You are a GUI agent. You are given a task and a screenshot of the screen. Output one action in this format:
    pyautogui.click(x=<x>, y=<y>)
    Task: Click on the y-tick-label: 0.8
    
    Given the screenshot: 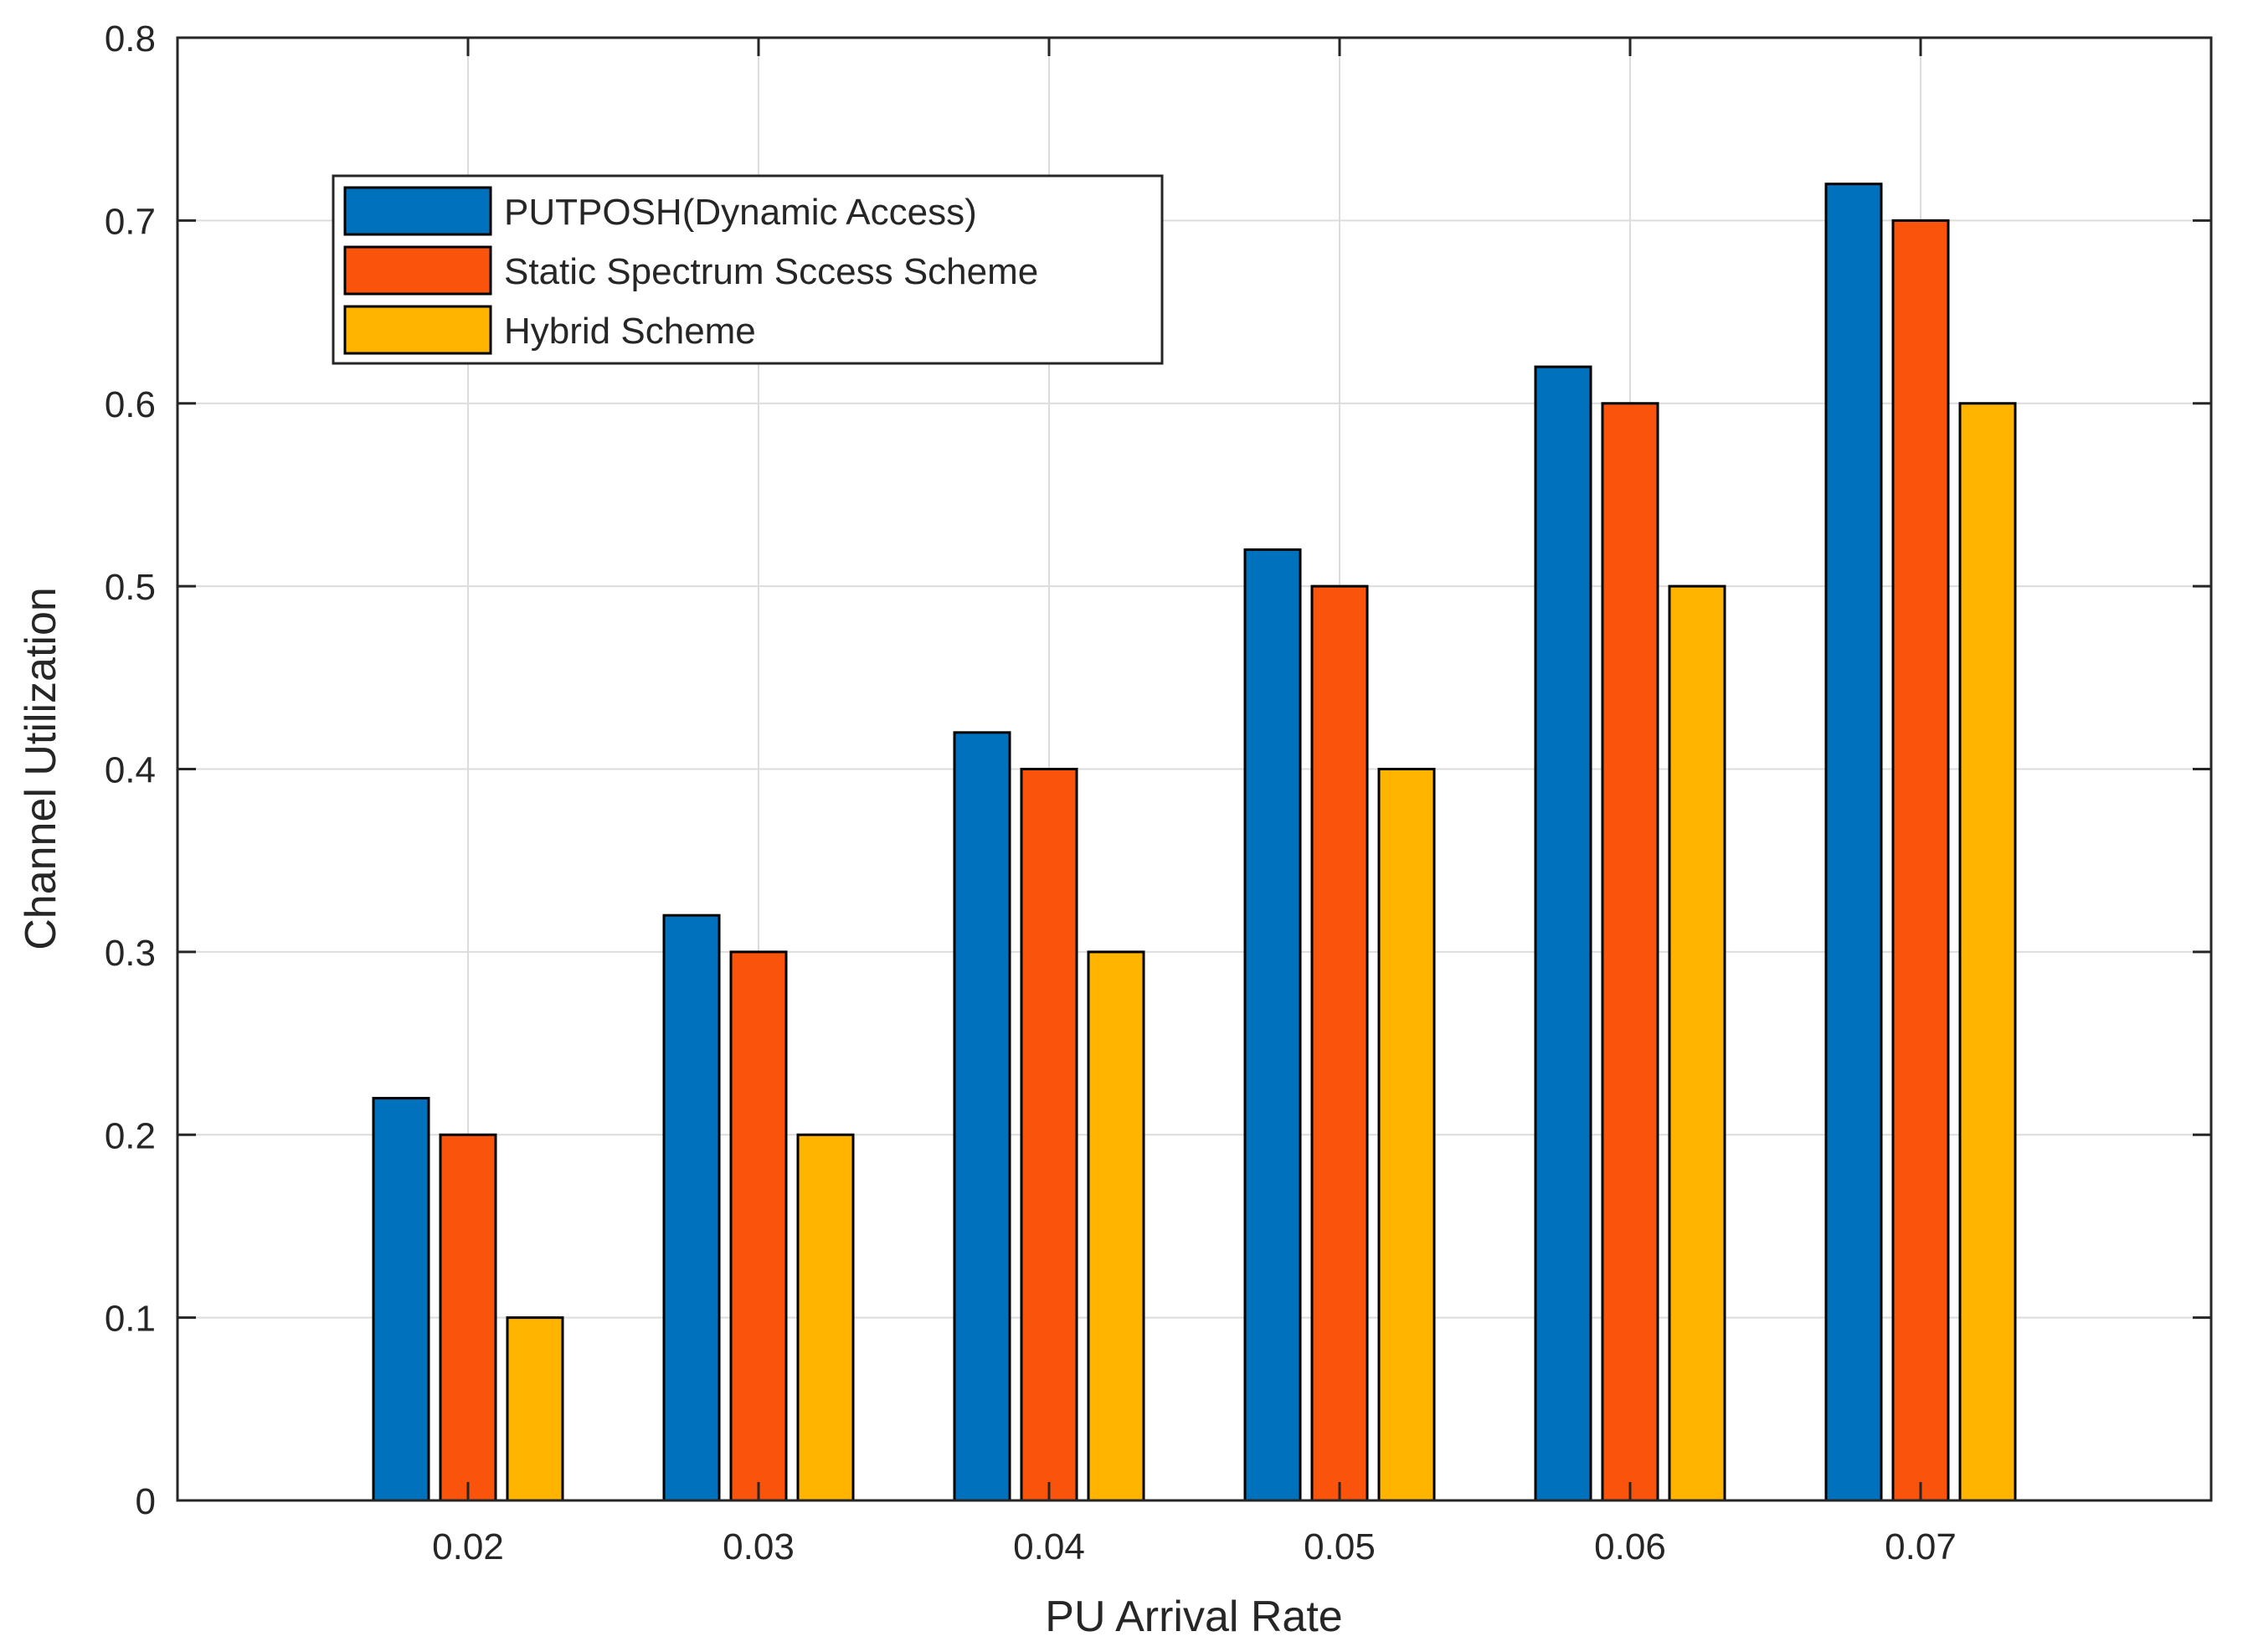 What is the action you would take?
    pyautogui.click(x=130, y=38)
    